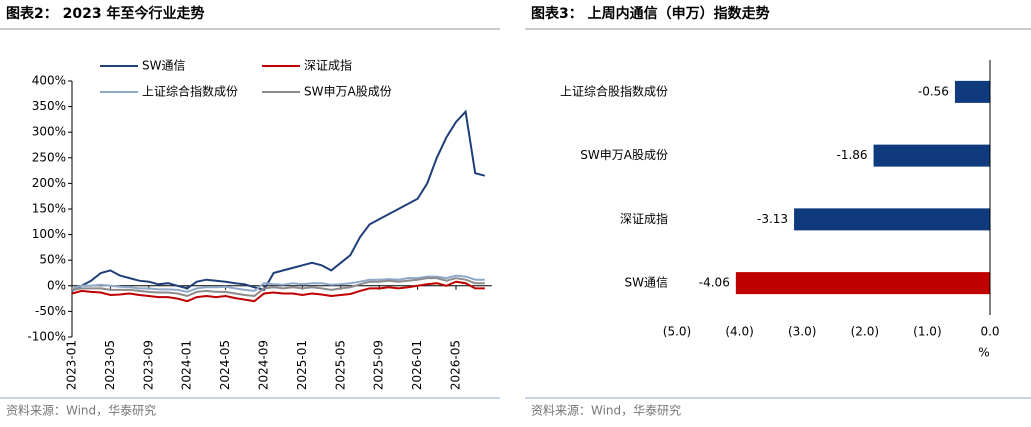 The width and height of the screenshot is (1031, 427). I want to click on value-label: -4.06, so click(714, 283).